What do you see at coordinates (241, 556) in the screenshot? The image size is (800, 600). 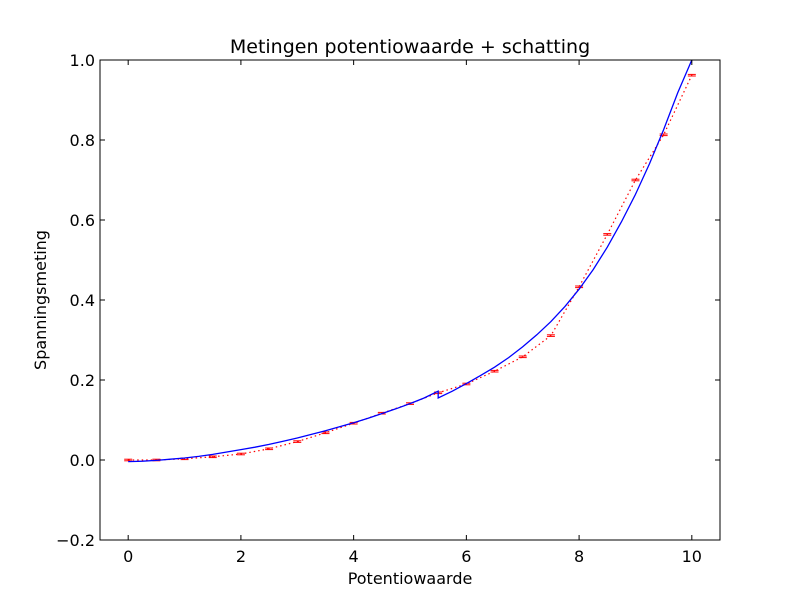 I see `x-tick-label: 2` at bounding box center [241, 556].